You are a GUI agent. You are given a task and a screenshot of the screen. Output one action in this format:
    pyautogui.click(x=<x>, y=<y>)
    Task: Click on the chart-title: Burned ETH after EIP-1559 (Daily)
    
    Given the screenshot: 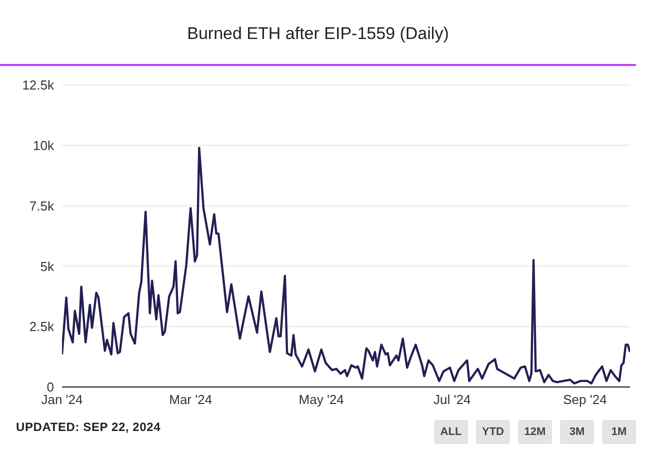 What is the action you would take?
    pyautogui.click(x=318, y=34)
    